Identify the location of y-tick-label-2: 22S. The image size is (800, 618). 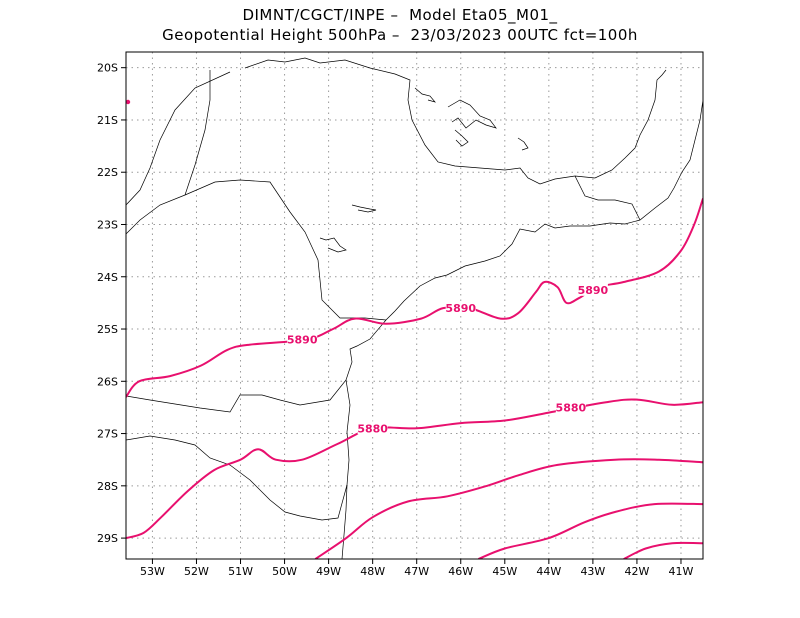
(107, 172).